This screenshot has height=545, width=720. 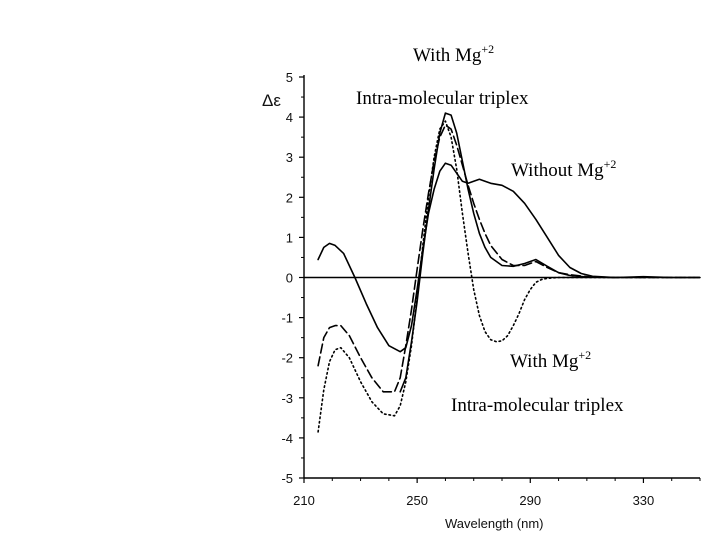 I want to click on annotation-bottom-with-mg: With Mg+2, so click(x=550, y=360).